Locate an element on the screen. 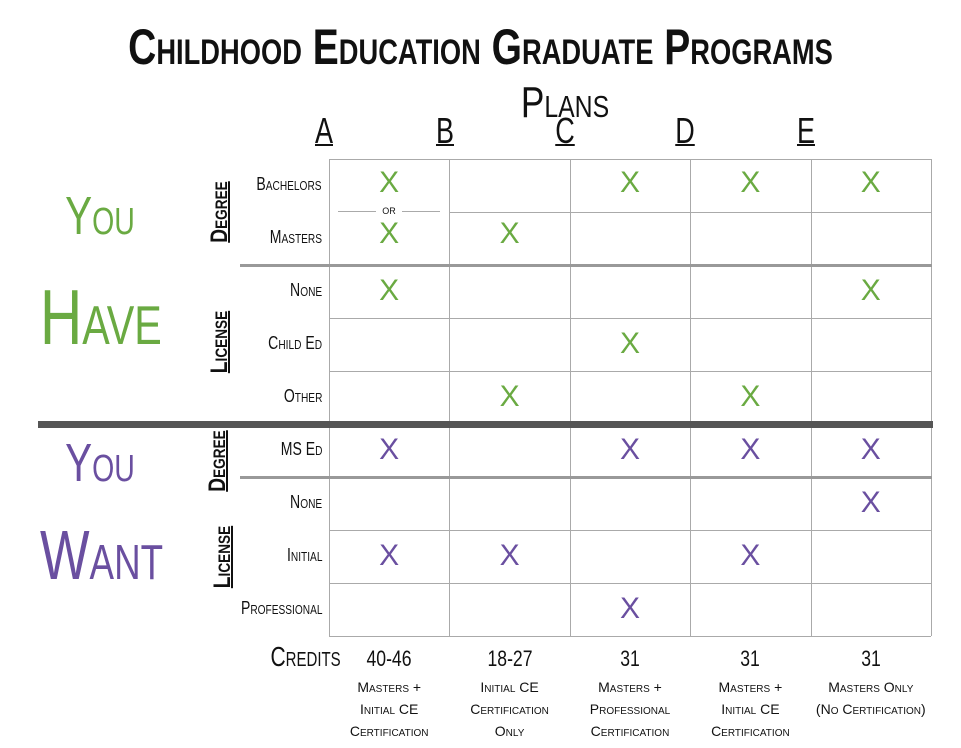  credit-description: Masters + Professional Certification is located at coordinates (630, 709).